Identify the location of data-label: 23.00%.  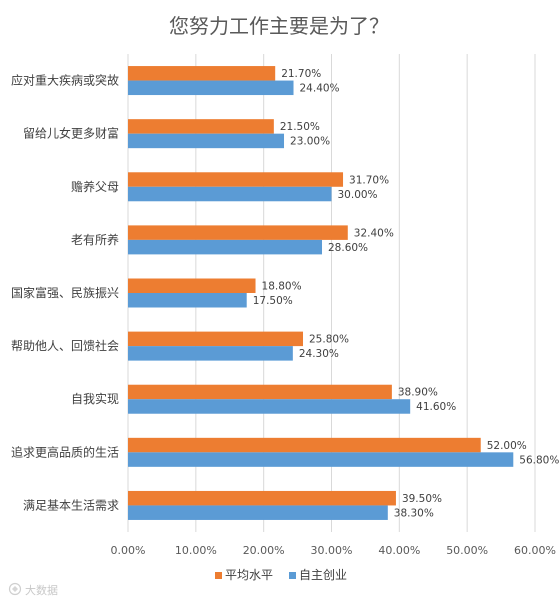
(310, 142).